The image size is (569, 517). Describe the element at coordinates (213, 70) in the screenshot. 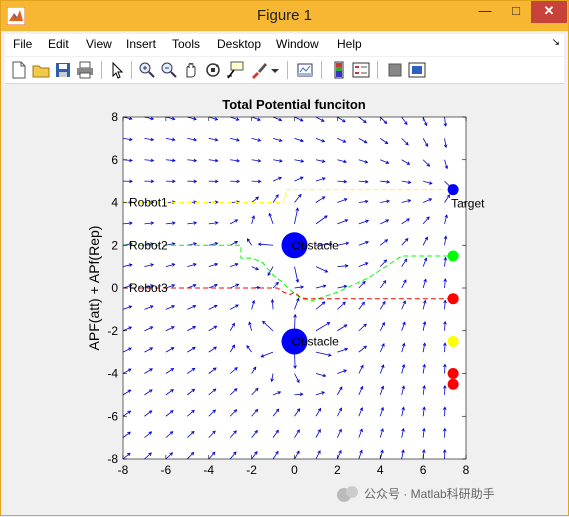

I see `rotate-3d-icon` at that location.